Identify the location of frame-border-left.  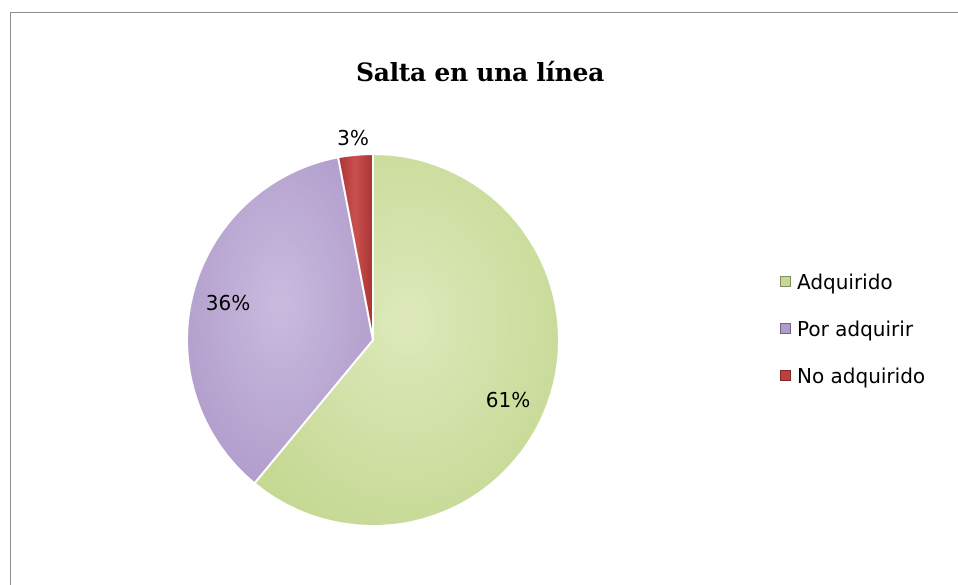
(10, 298).